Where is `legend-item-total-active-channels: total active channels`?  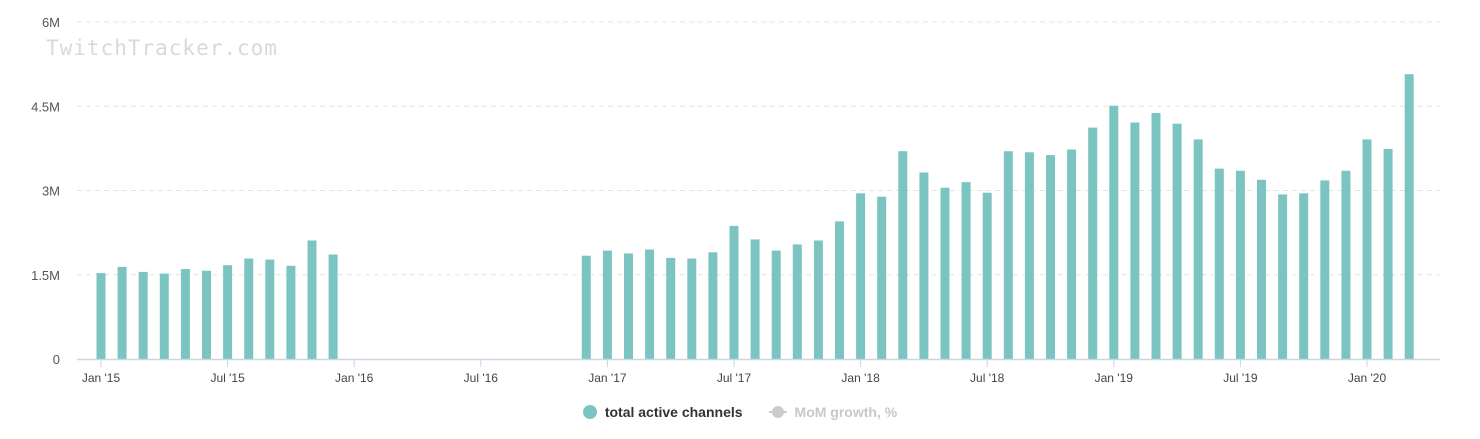 legend-item-total-active-channels: total active channels is located at coordinates (662, 412).